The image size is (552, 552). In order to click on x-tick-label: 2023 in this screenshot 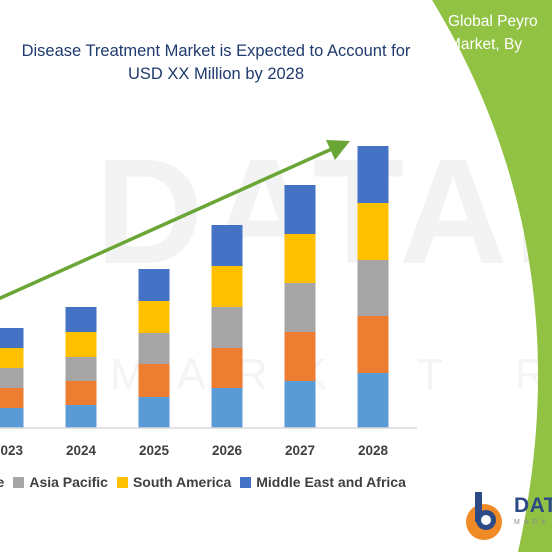, I will do `click(12, 450)`.